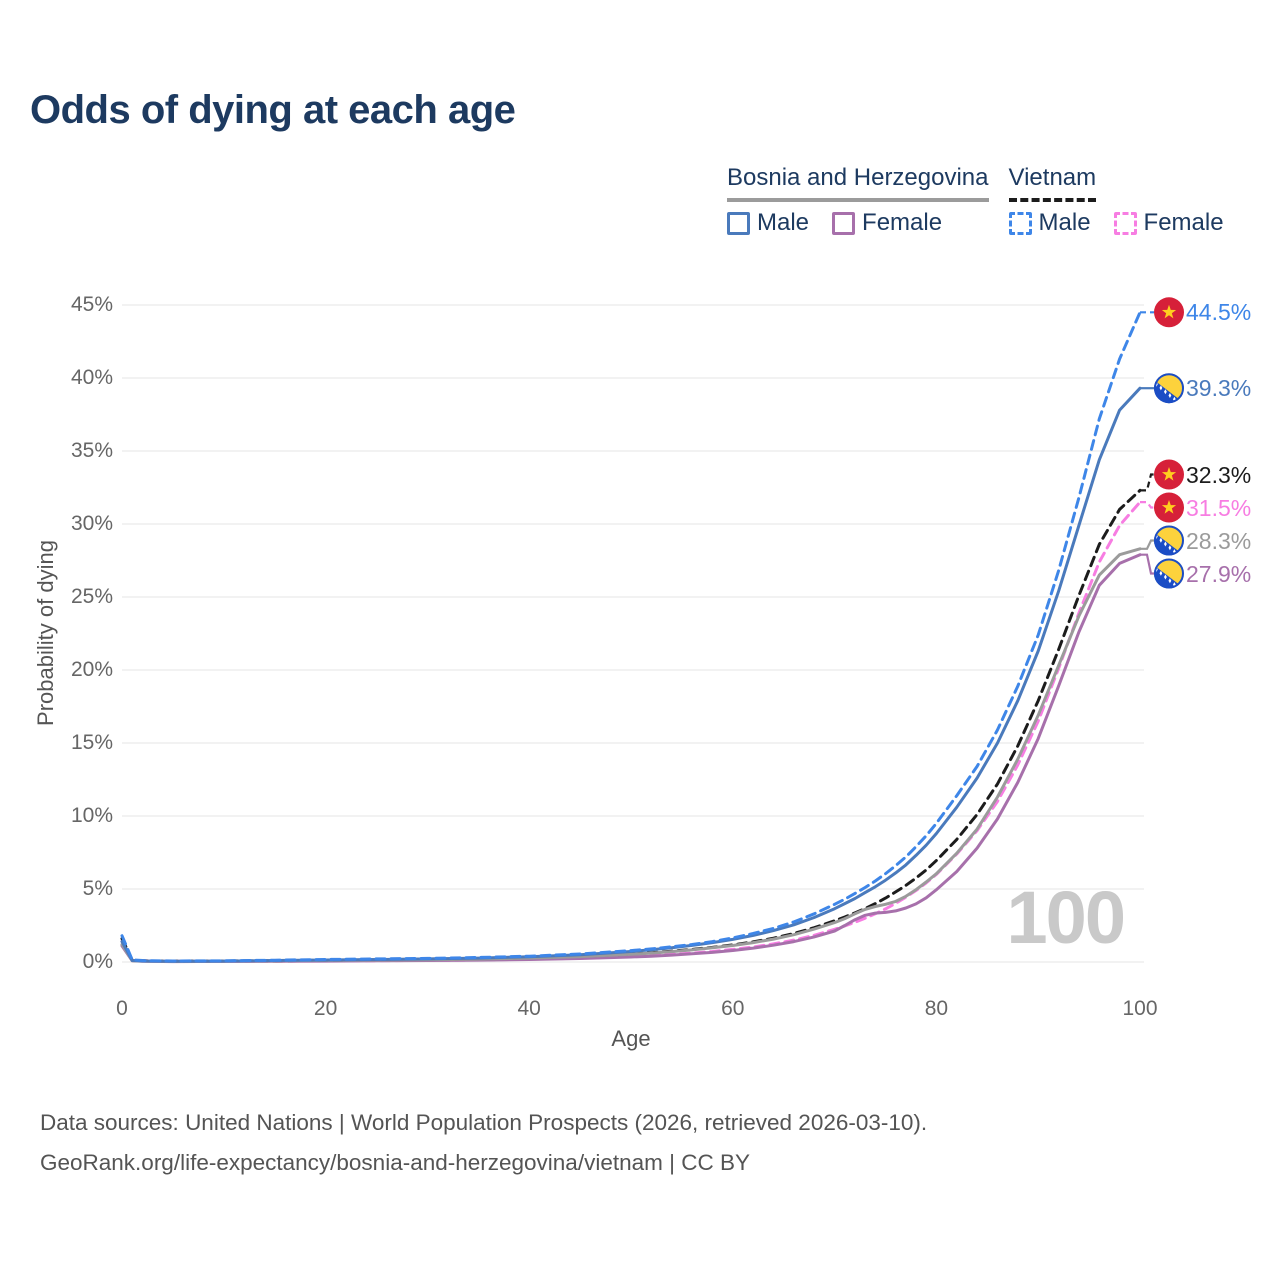 The height and width of the screenshot is (1280, 1280). What do you see at coordinates (91, 304) in the screenshot?
I see `y-tick-label: 45%` at bounding box center [91, 304].